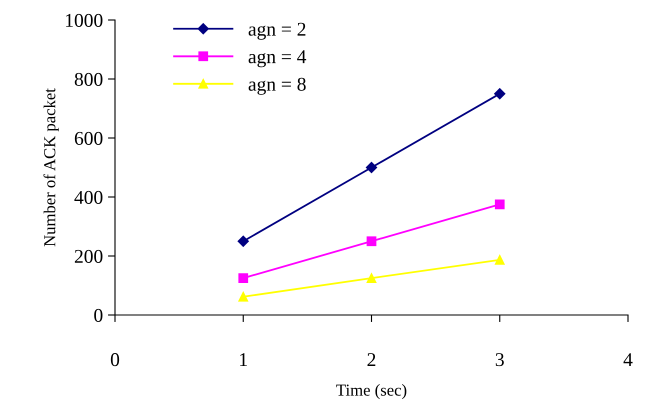 Image resolution: width=645 pixels, height=405 pixels. Describe the element at coordinates (84, 20) in the screenshot. I see `y-tick-label: 1000` at that location.